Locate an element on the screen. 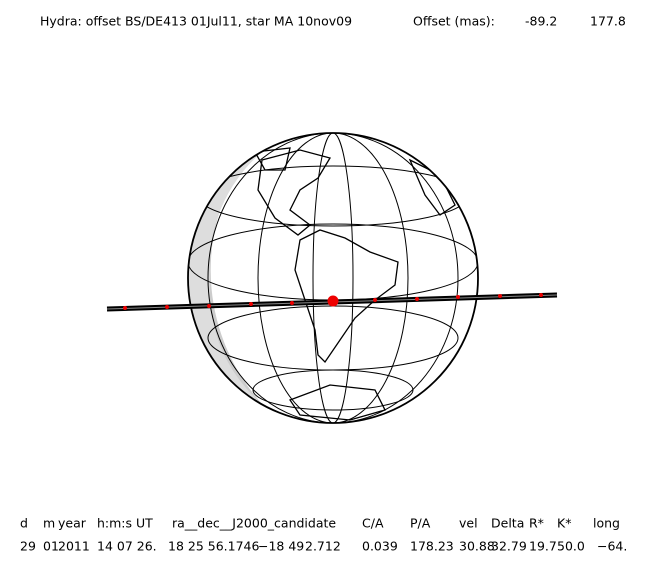 The width and height of the screenshot is (645, 568). table-cell: −18 49 is located at coordinates (281, 546).